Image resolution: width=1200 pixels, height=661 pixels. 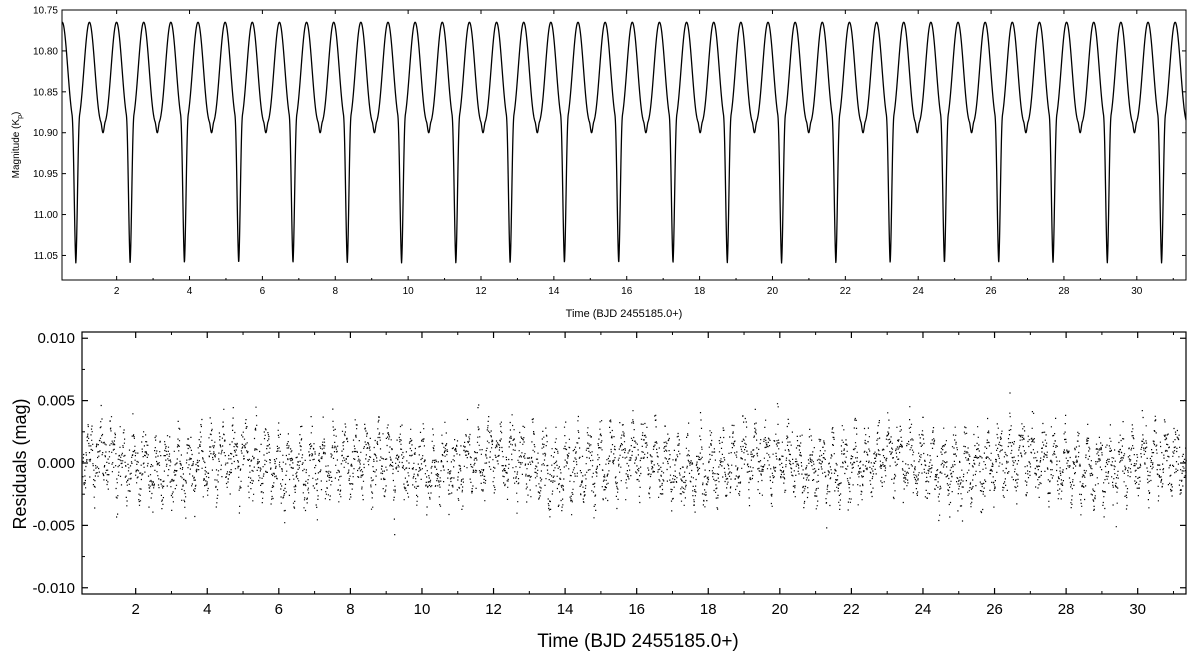 I want to click on residuals-y-label: Residuals (mag), so click(x=20, y=463).